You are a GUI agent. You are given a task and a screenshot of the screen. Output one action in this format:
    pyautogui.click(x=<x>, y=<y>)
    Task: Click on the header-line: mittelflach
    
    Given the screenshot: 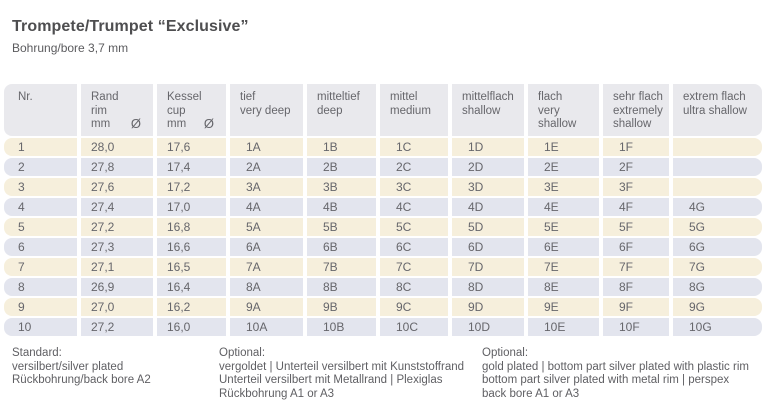 What is the action you would take?
    pyautogui.click(x=488, y=97)
    